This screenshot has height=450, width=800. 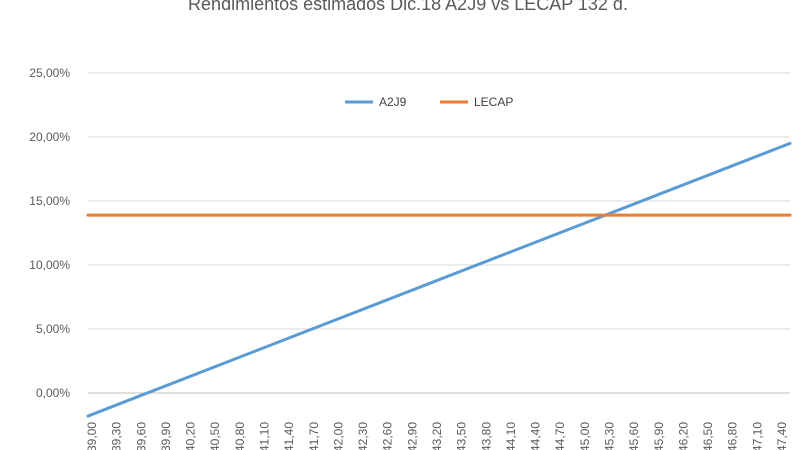 What do you see at coordinates (314, 436) in the screenshot?
I see `x-tick-label: 41,70` at bounding box center [314, 436].